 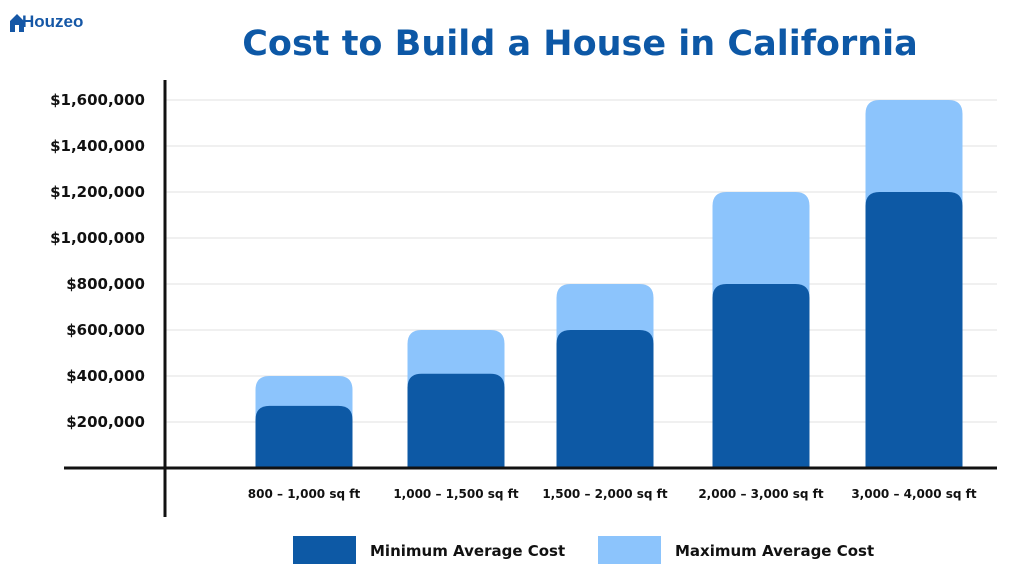 I want to click on x-tick-label: 3,000 – 4,000 sq ft, so click(x=914, y=494).